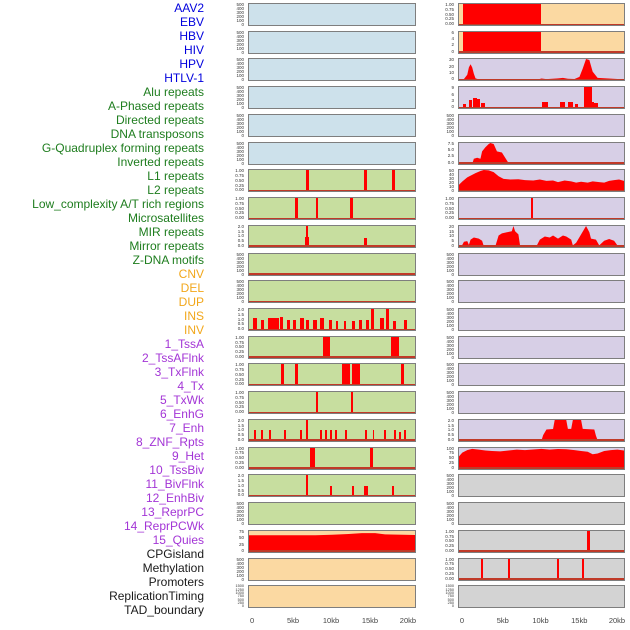  I want to click on track-panel-cnv, so click(332, 541).